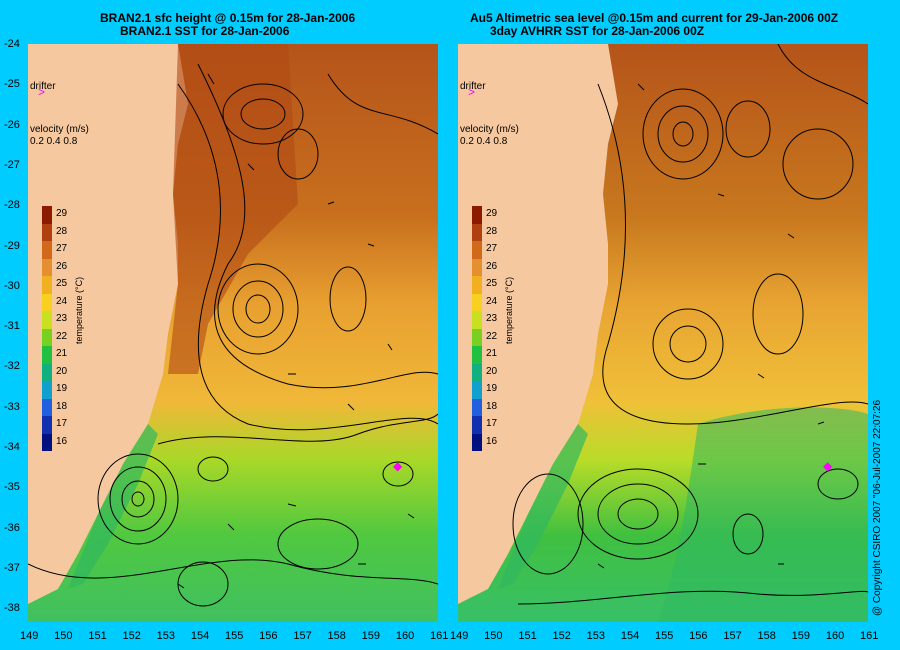  Describe the element at coordinates (79, 310) in the screenshot. I see `left-colorbar-label: temperature (°C)` at that location.